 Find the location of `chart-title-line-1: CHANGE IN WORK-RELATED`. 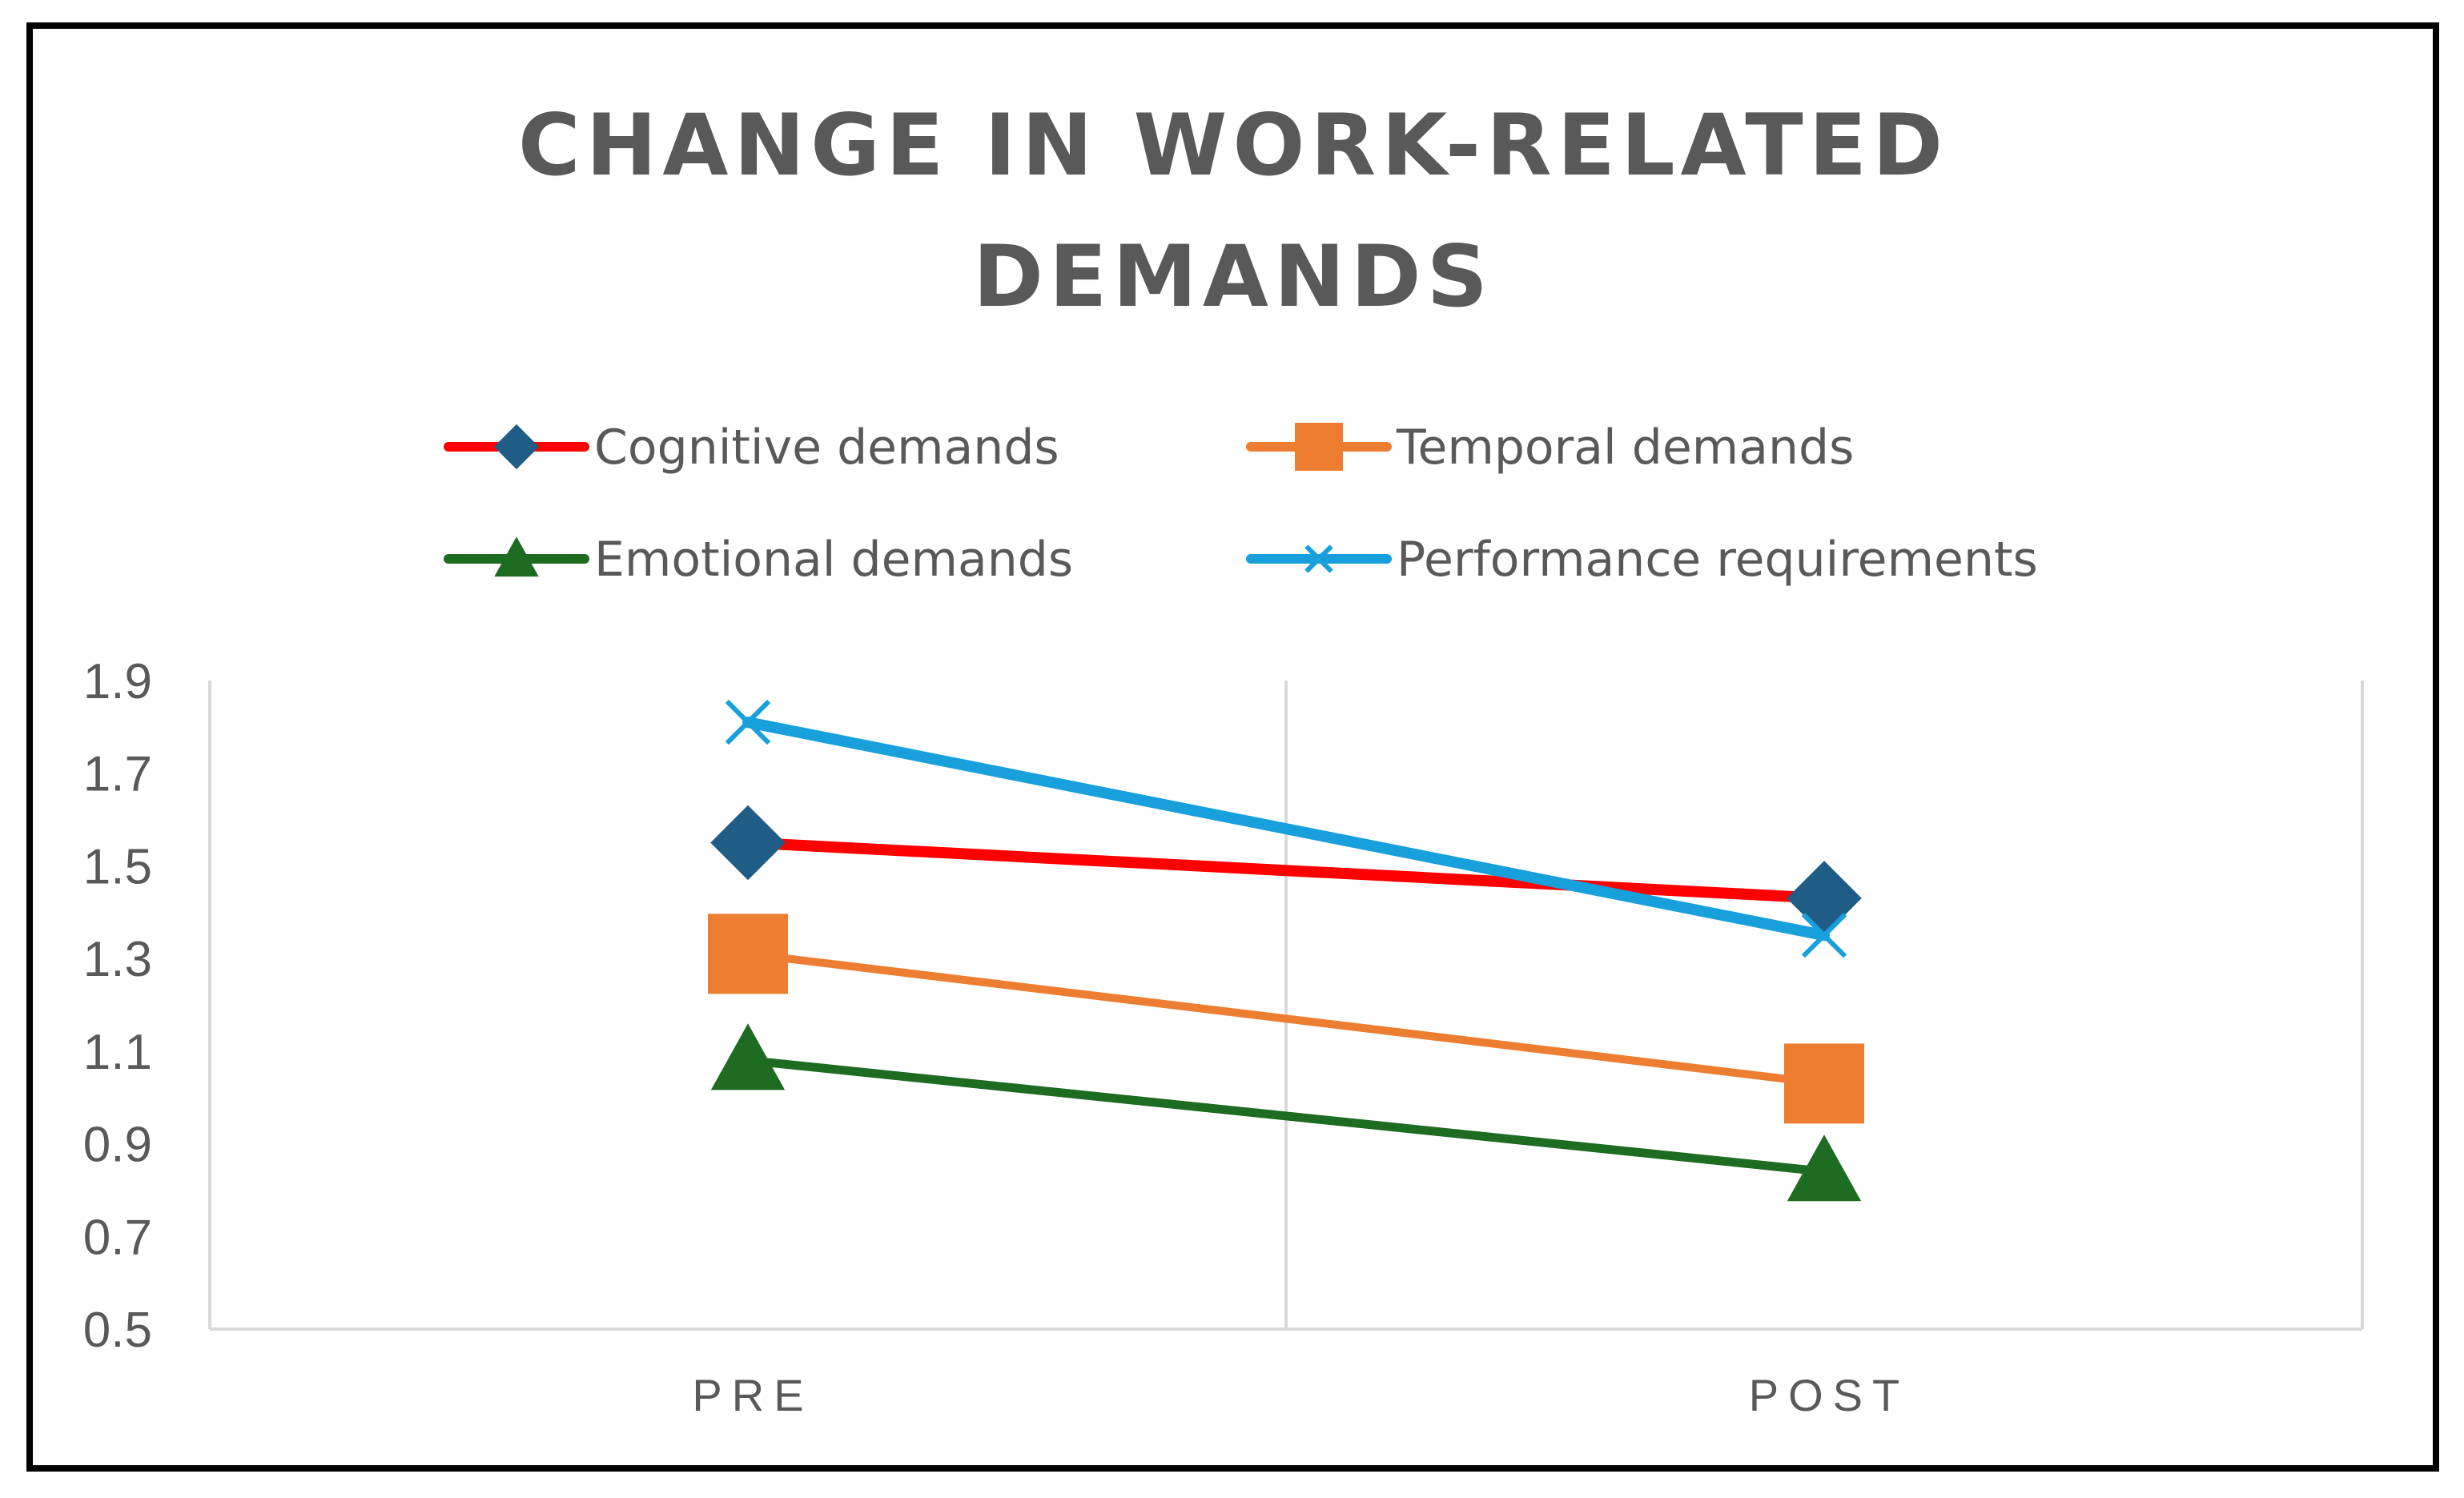

chart-title-line-1: CHANGE IN WORK-RELATED is located at coordinates (1233, 145).